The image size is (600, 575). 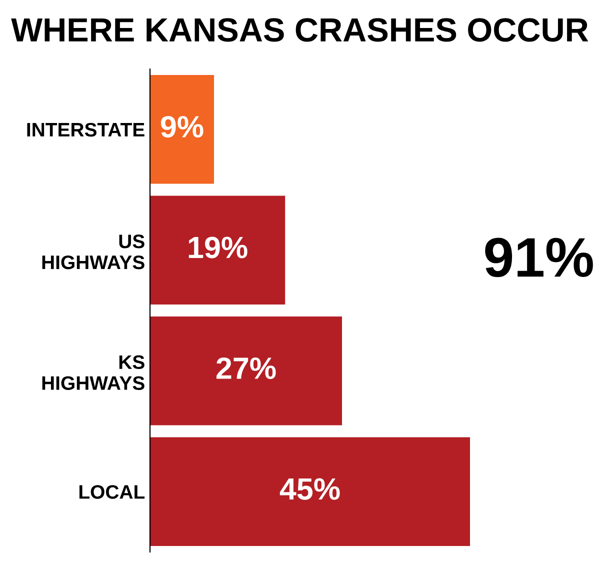 I want to click on y-tick-label: LOCAL, so click(x=112, y=492).